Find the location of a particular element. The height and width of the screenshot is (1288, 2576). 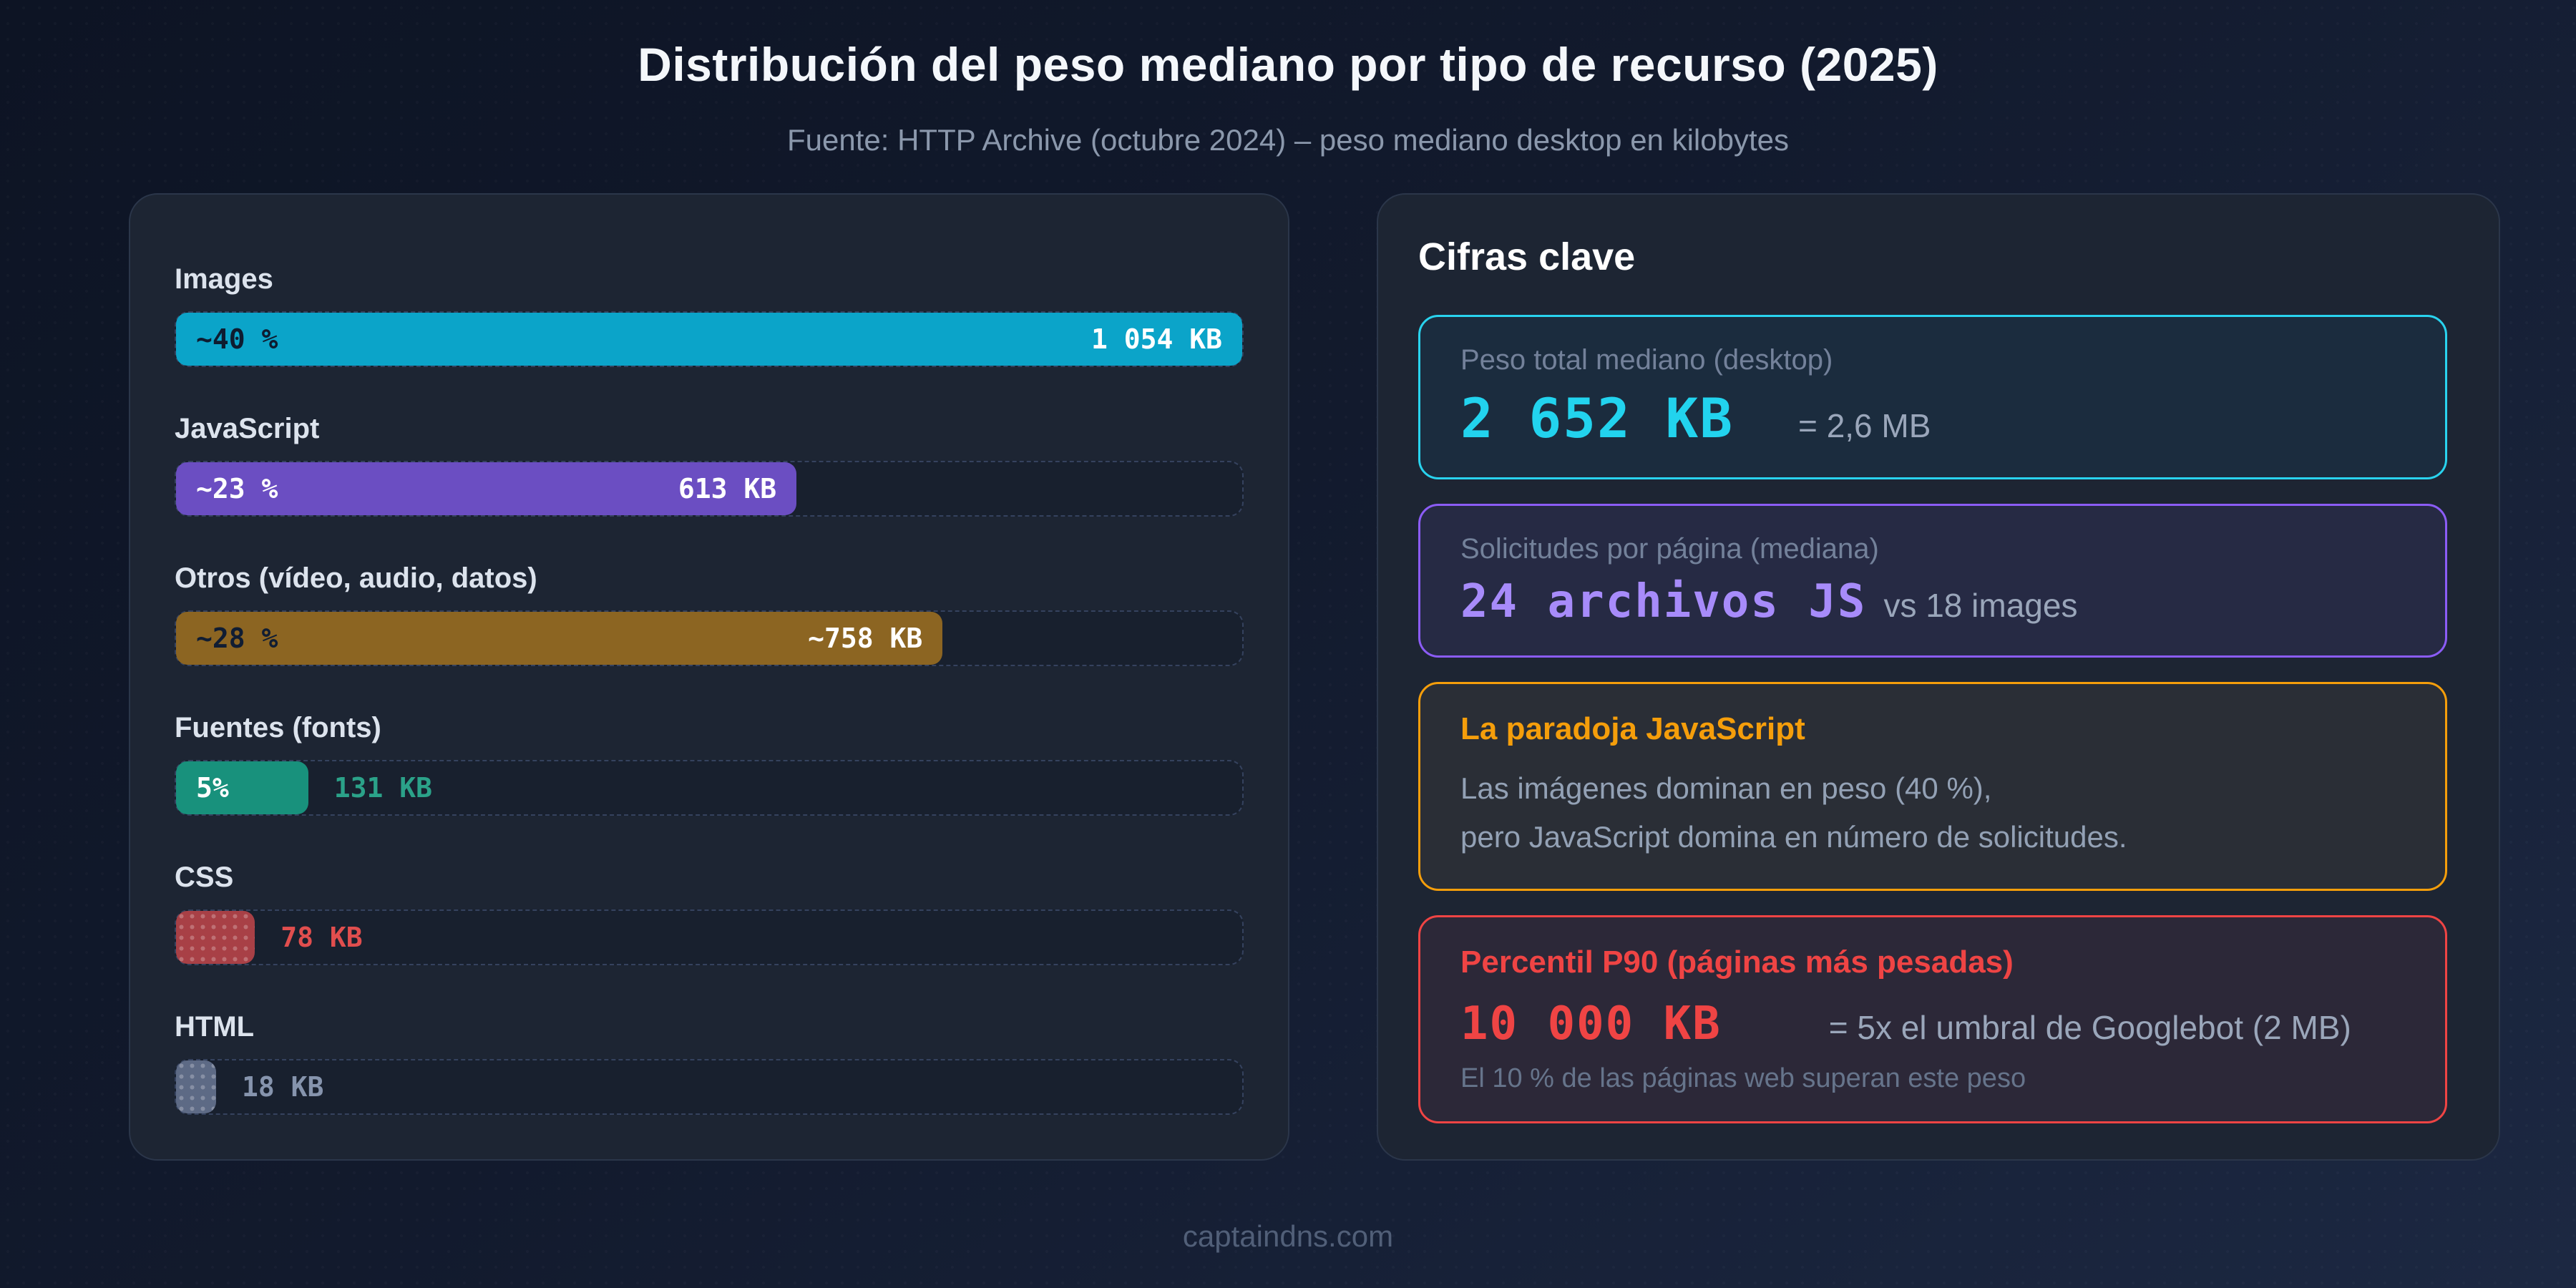

bar-fill-fuentes: 5% is located at coordinates (242, 788).